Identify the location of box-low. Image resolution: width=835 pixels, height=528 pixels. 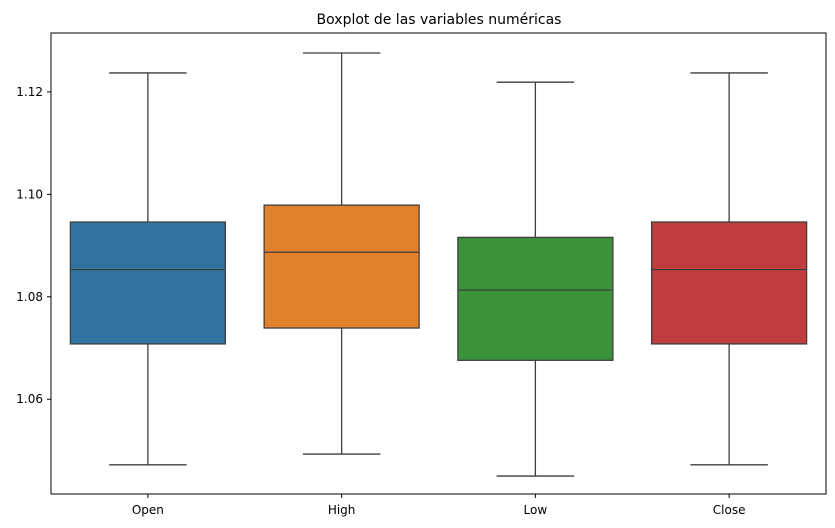
(535, 298).